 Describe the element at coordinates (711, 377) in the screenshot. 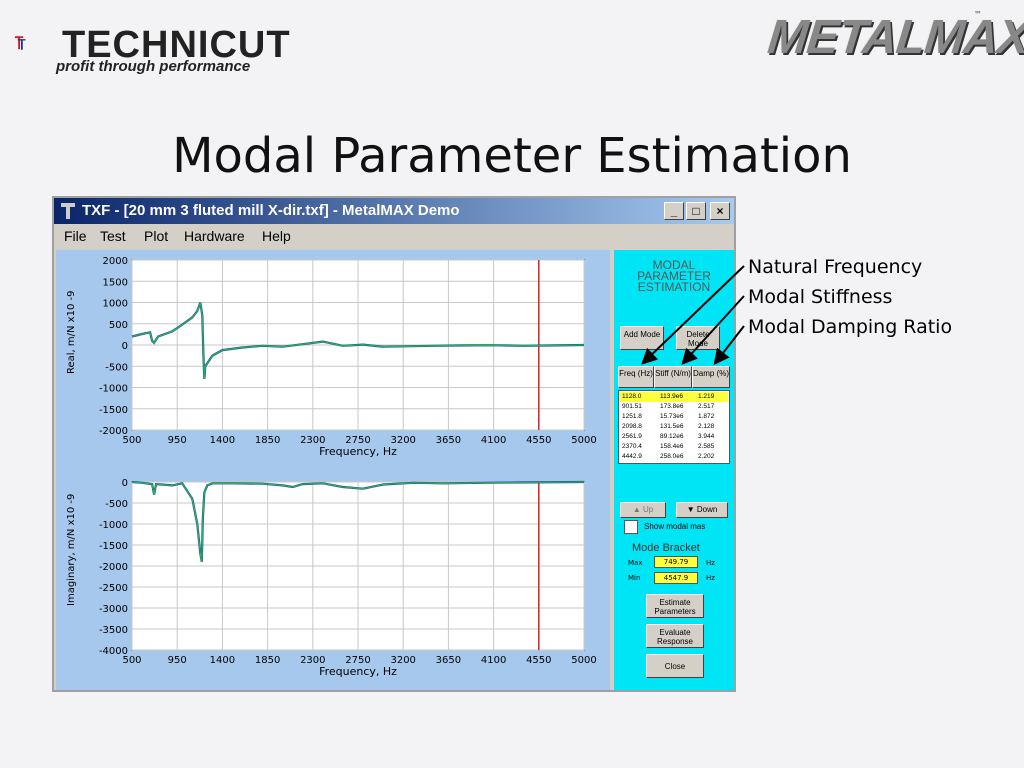

I see `damp-column-header: Damp (%)` at that location.